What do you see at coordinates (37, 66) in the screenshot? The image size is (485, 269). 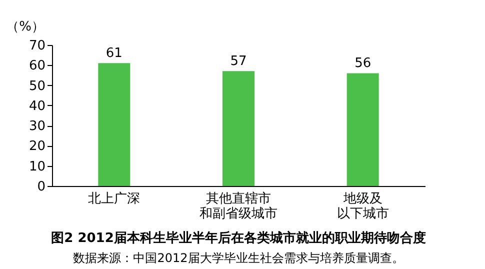 I see `y-tick-label: 60` at bounding box center [37, 66].